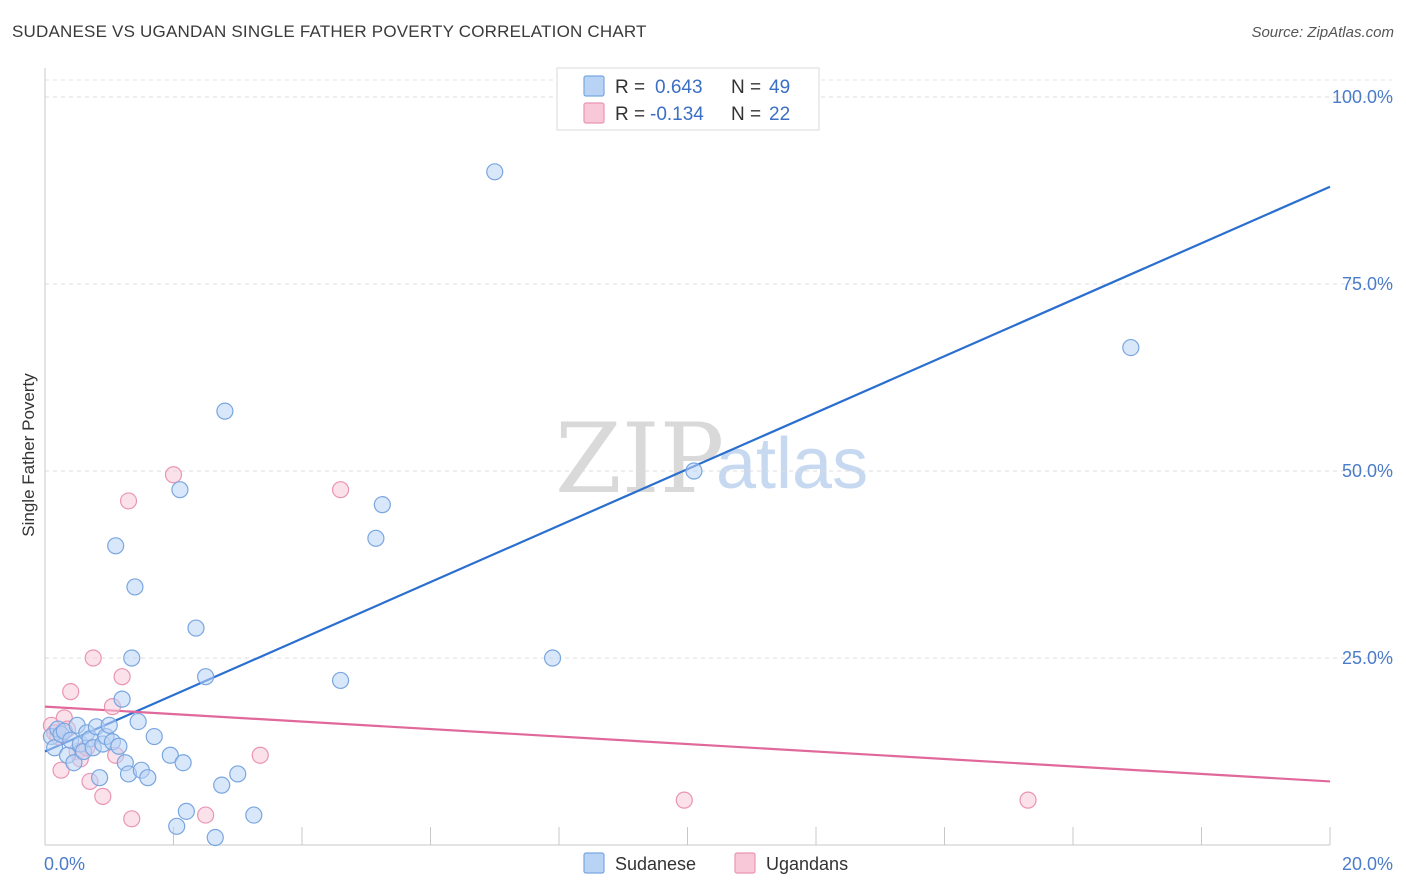 This screenshot has height=892, width=1406. What do you see at coordinates (639, 459) in the screenshot?
I see `watermark-zip: ZIP` at bounding box center [639, 459].